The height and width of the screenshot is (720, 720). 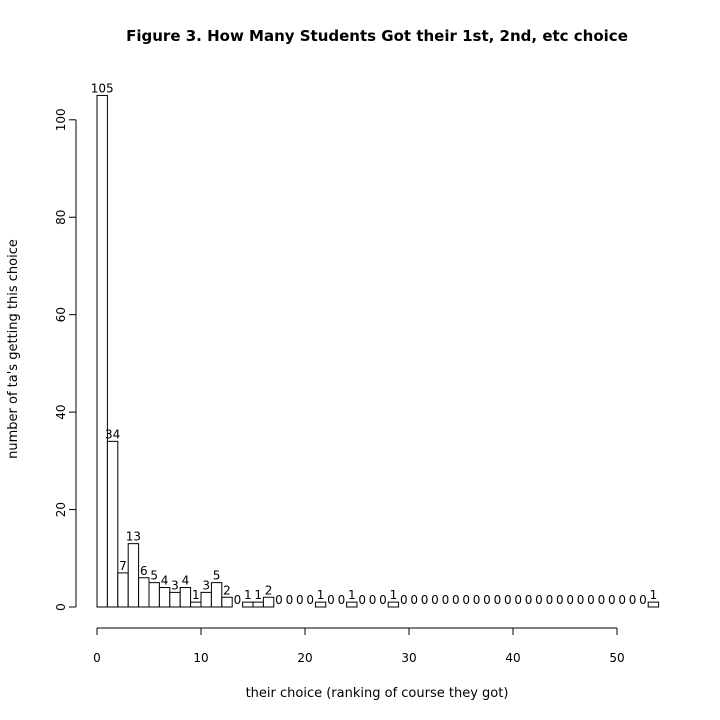 What do you see at coordinates (539, 600) in the screenshot?
I see `bar-value-label-42: 0` at bounding box center [539, 600].